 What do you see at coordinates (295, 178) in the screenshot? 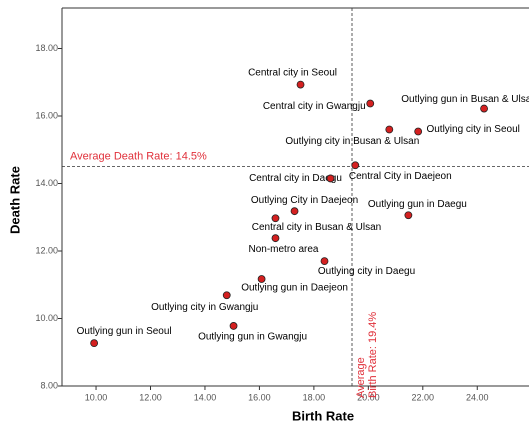
I see `point-label: Central city in Daegu` at bounding box center [295, 178].